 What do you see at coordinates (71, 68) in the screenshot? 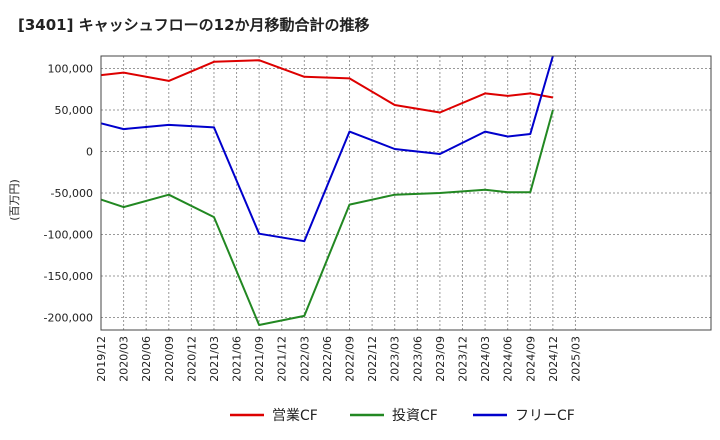
I see `y-tick-label: 100,000` at bounding box center [71, 68].